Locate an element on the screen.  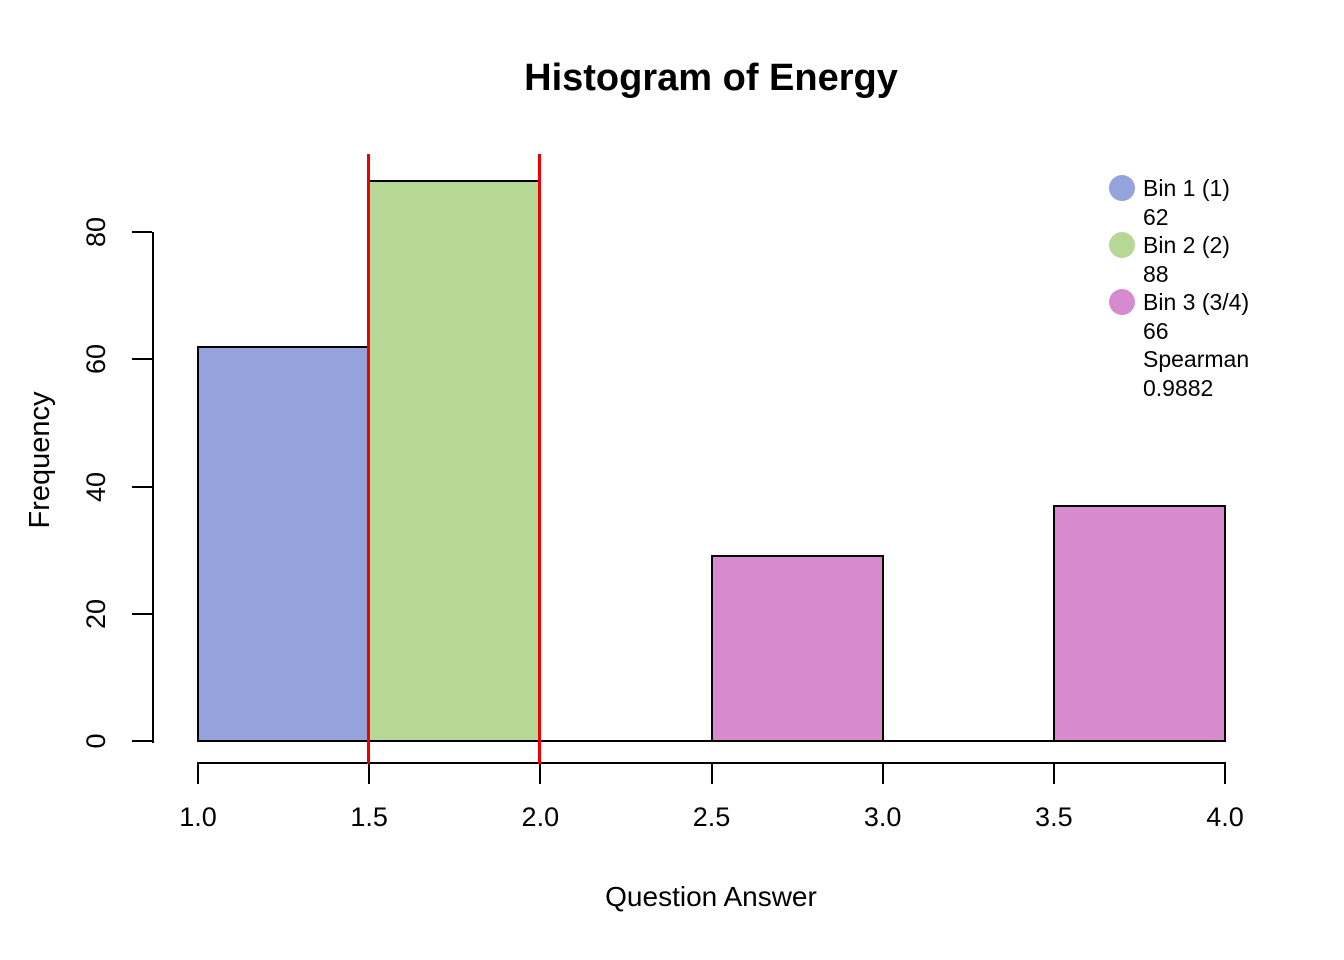
y-tick-label: 0 is located at coordinates (96, 741).